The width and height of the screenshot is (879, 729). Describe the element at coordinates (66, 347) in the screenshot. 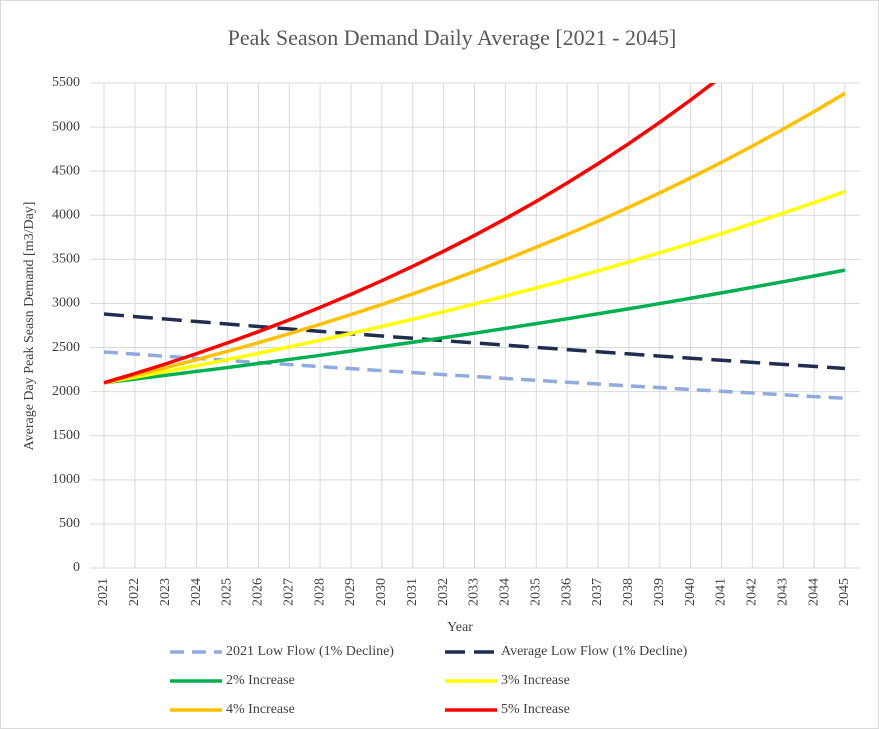

I see `y-tick-label: 2500` at that location.